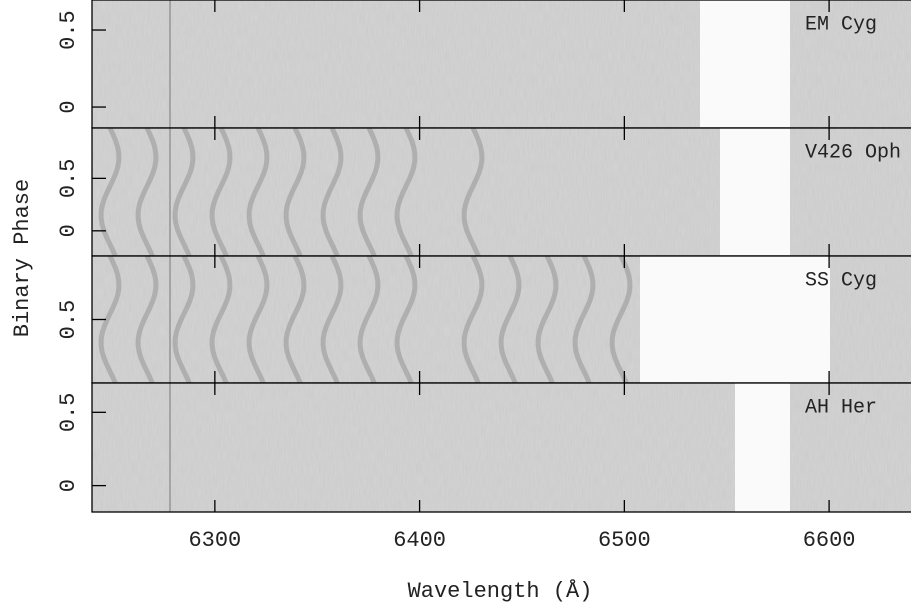 The height and width of the screenshot is (612, 911). I want to click on x-tick-label: 6300, so click(214, 540).